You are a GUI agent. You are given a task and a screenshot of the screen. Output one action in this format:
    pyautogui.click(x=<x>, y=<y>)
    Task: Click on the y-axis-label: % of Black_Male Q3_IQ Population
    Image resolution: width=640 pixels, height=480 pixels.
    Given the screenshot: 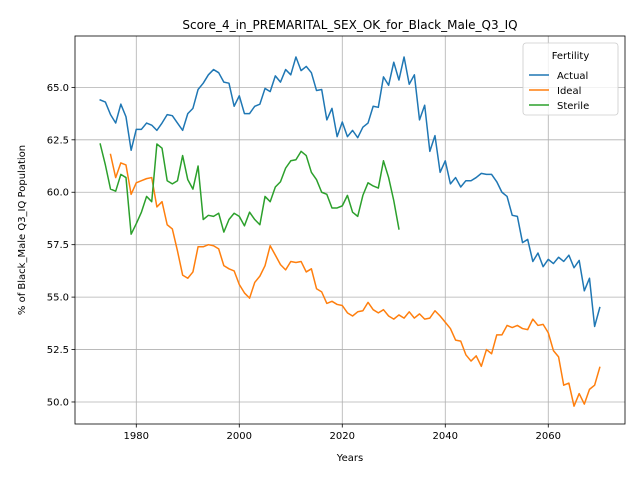 What is the action you would take?
    pyautogui.click(x=22, y=230)
    